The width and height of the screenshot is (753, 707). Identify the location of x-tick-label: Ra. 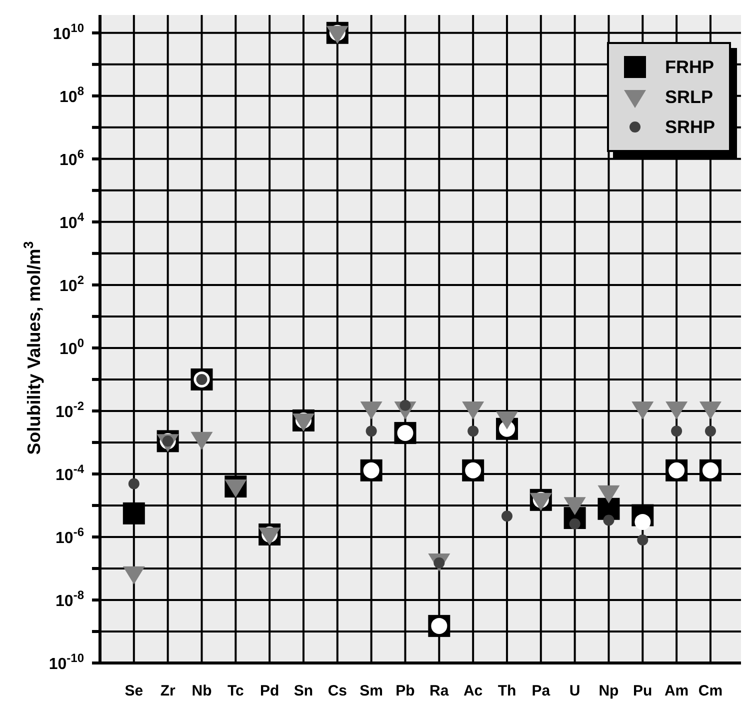
(440, 691).